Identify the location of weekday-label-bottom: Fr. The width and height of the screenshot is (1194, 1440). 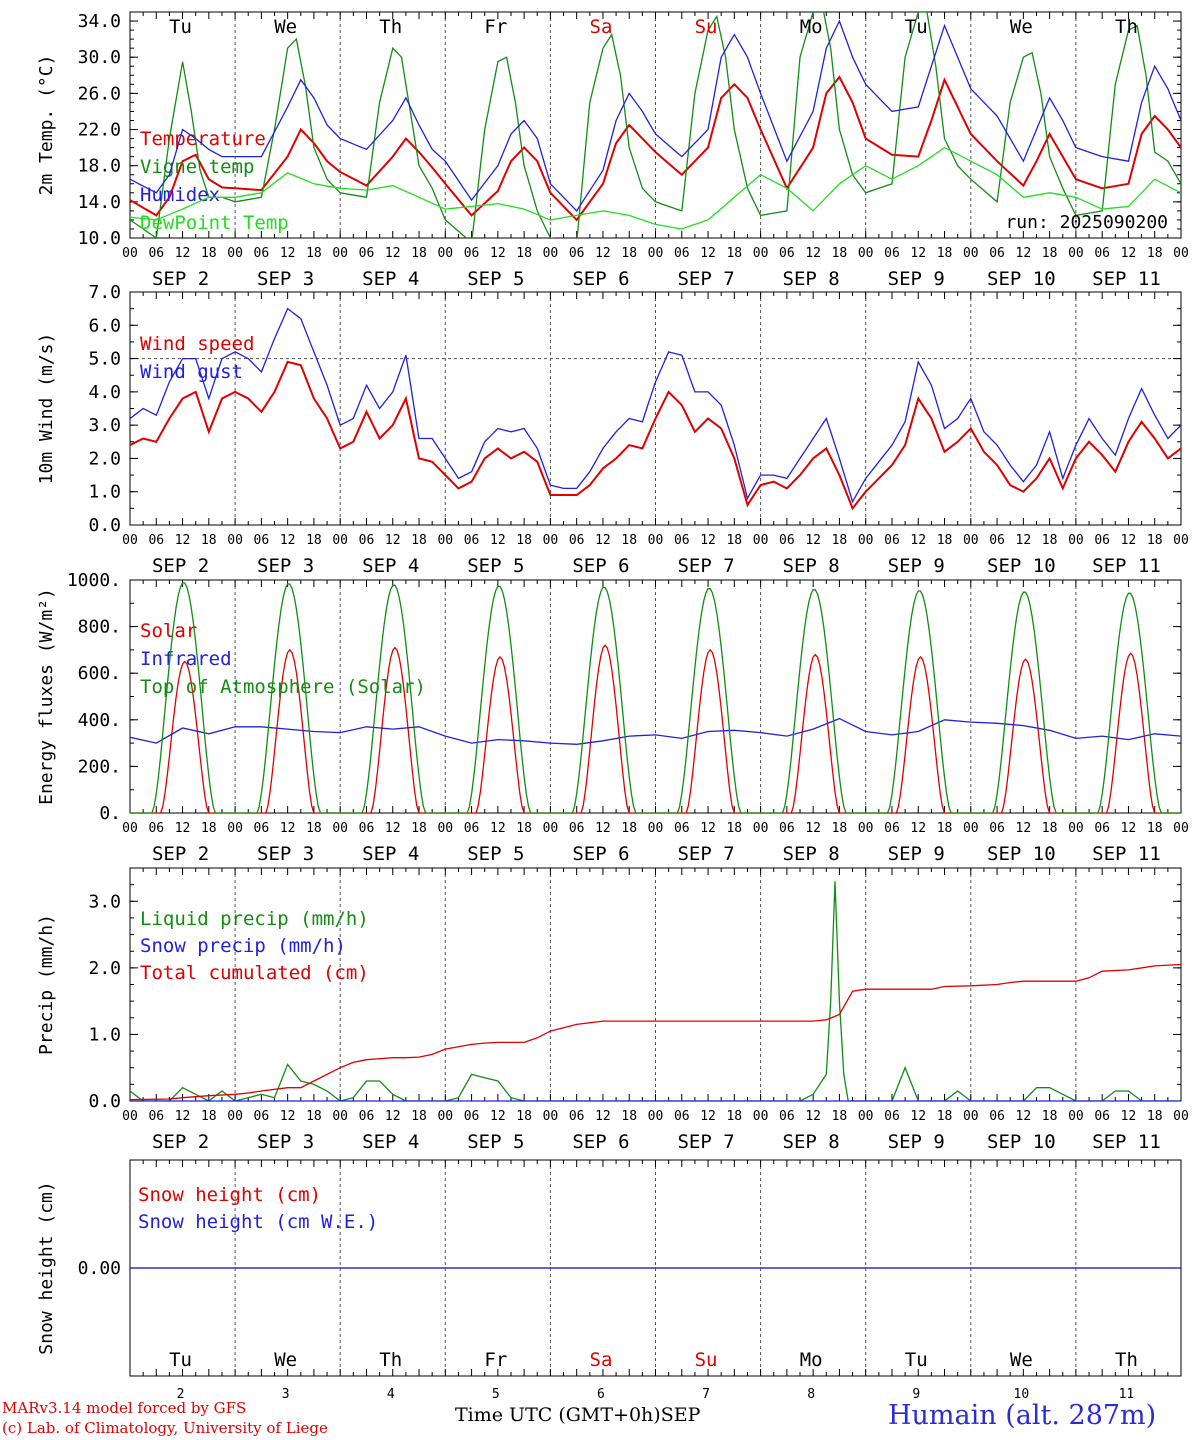
(495, 1360).